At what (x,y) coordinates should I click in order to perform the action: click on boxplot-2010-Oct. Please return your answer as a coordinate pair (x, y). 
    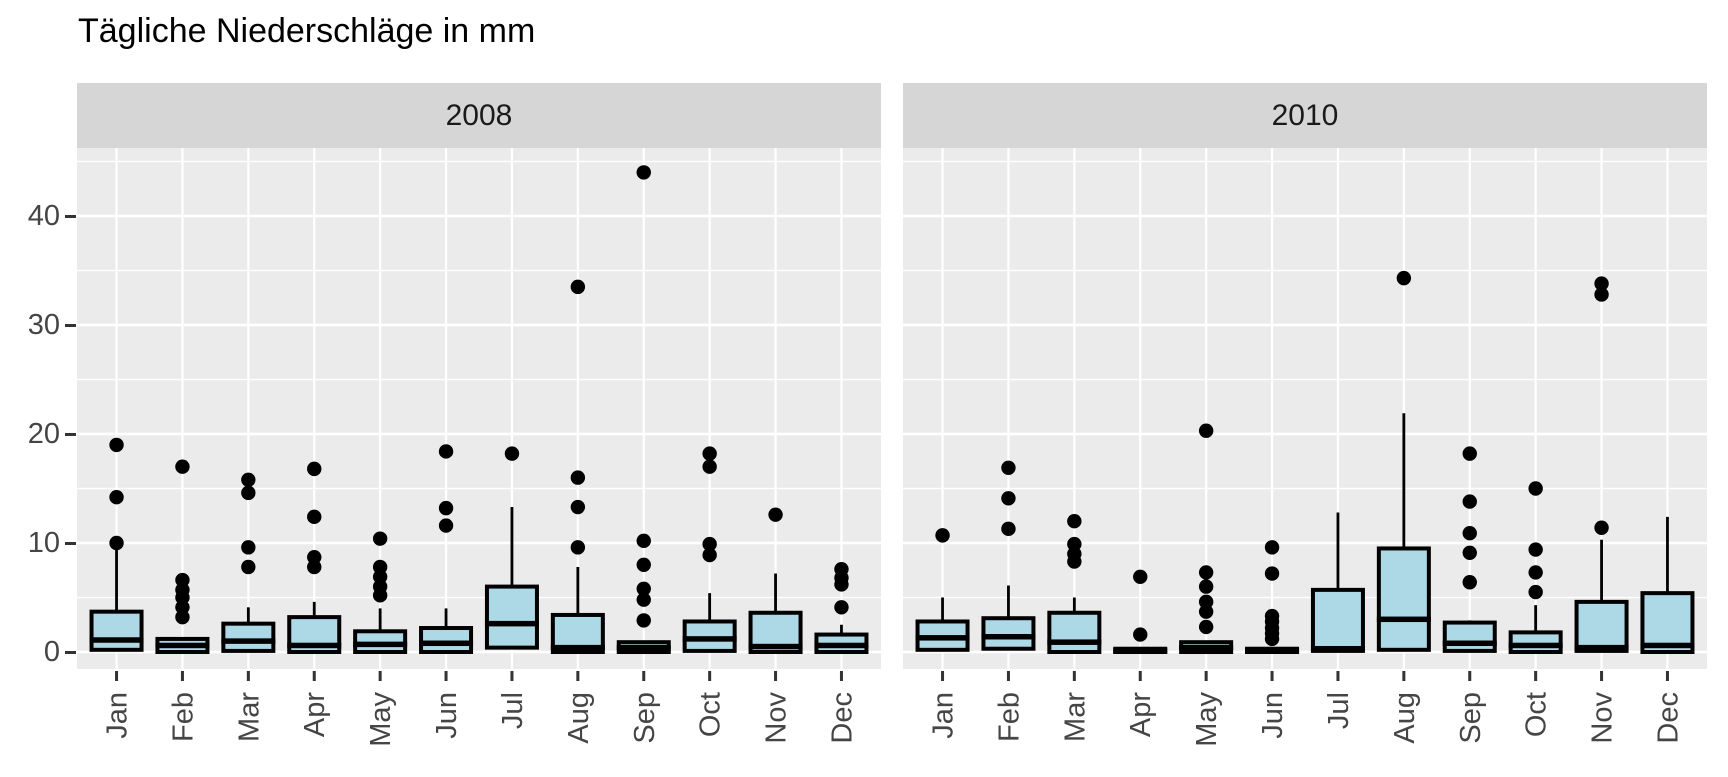
    Looking at the image, I should click on (1535, 568).